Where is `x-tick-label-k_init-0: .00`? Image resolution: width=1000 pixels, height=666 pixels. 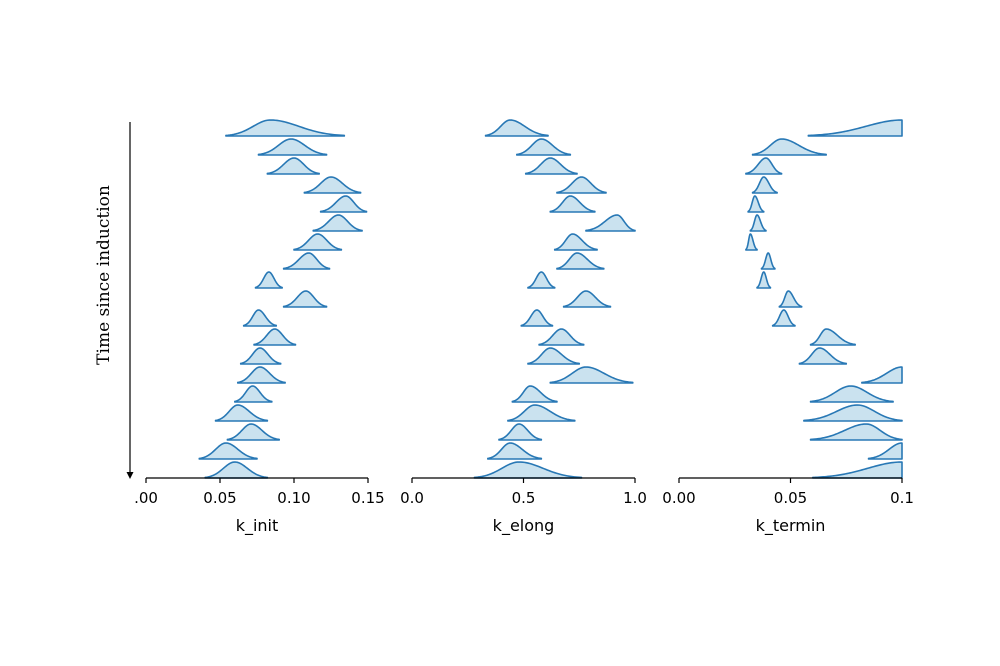 x-tick-label-k_init-0: .00 is located at coordinates (146, 498).